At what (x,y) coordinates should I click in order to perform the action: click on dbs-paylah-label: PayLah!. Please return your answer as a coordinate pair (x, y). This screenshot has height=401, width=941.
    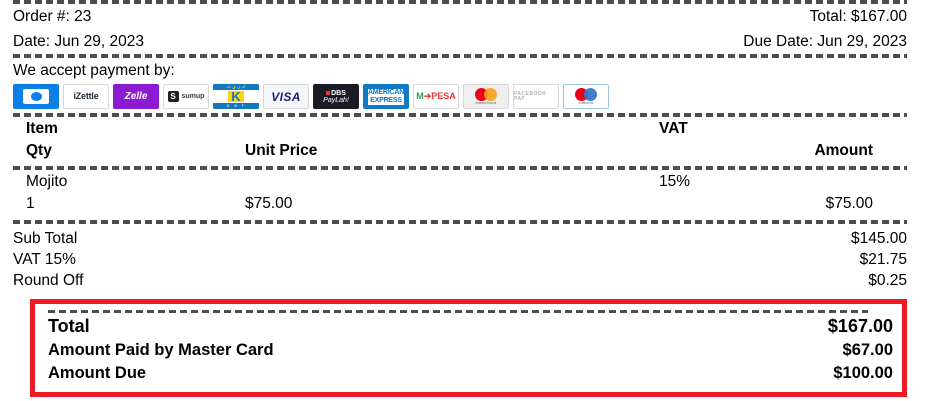
    Looking at the image, I should click on (336, 100).